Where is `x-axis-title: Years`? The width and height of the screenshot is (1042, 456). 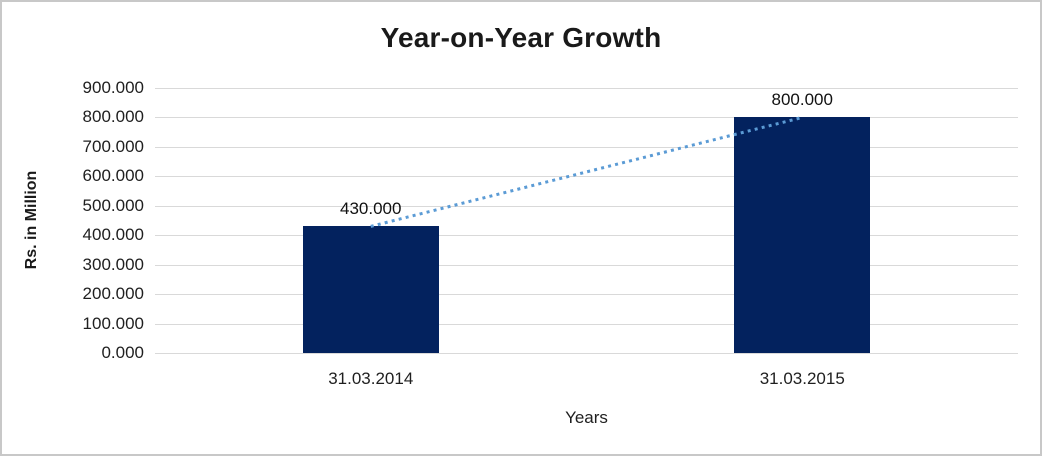
x-axis-title: Years is located at coordinates (586, 417).